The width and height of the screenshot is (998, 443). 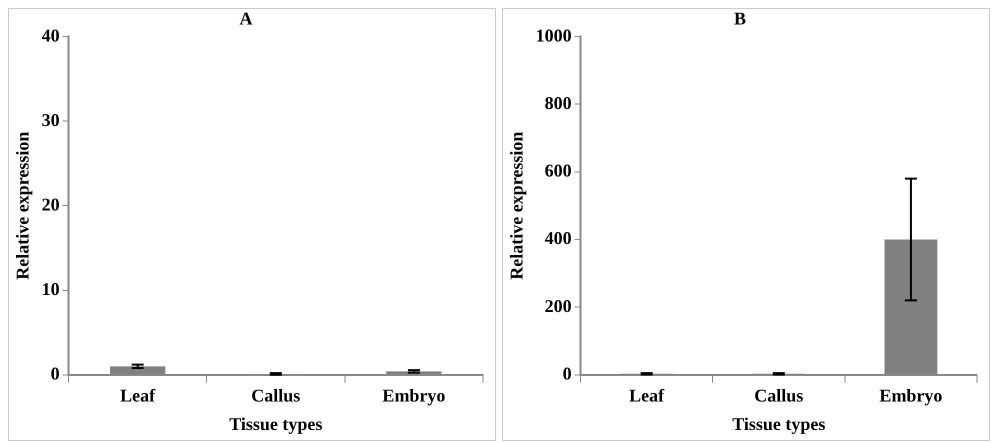 I want to click on chart-title: A, so click(x=246, y=18).